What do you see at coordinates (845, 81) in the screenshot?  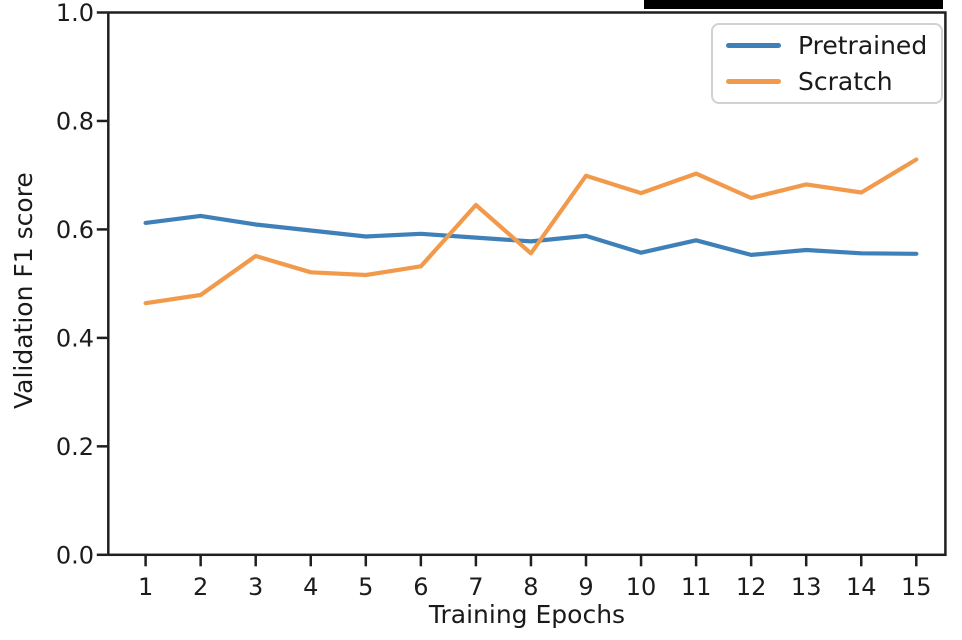 I see `legend-label-scratch: Scratch` at bounding box center [845, 81].